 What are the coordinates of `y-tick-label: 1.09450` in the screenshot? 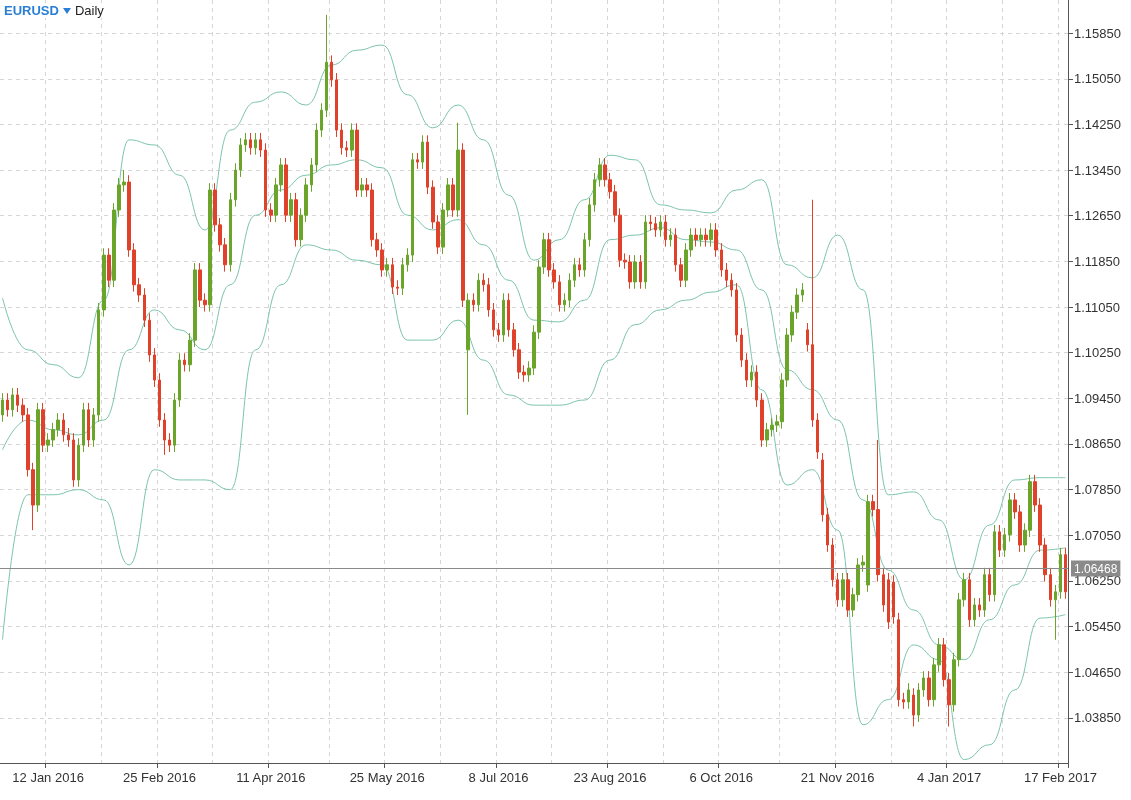 It's located at (1097, 398).